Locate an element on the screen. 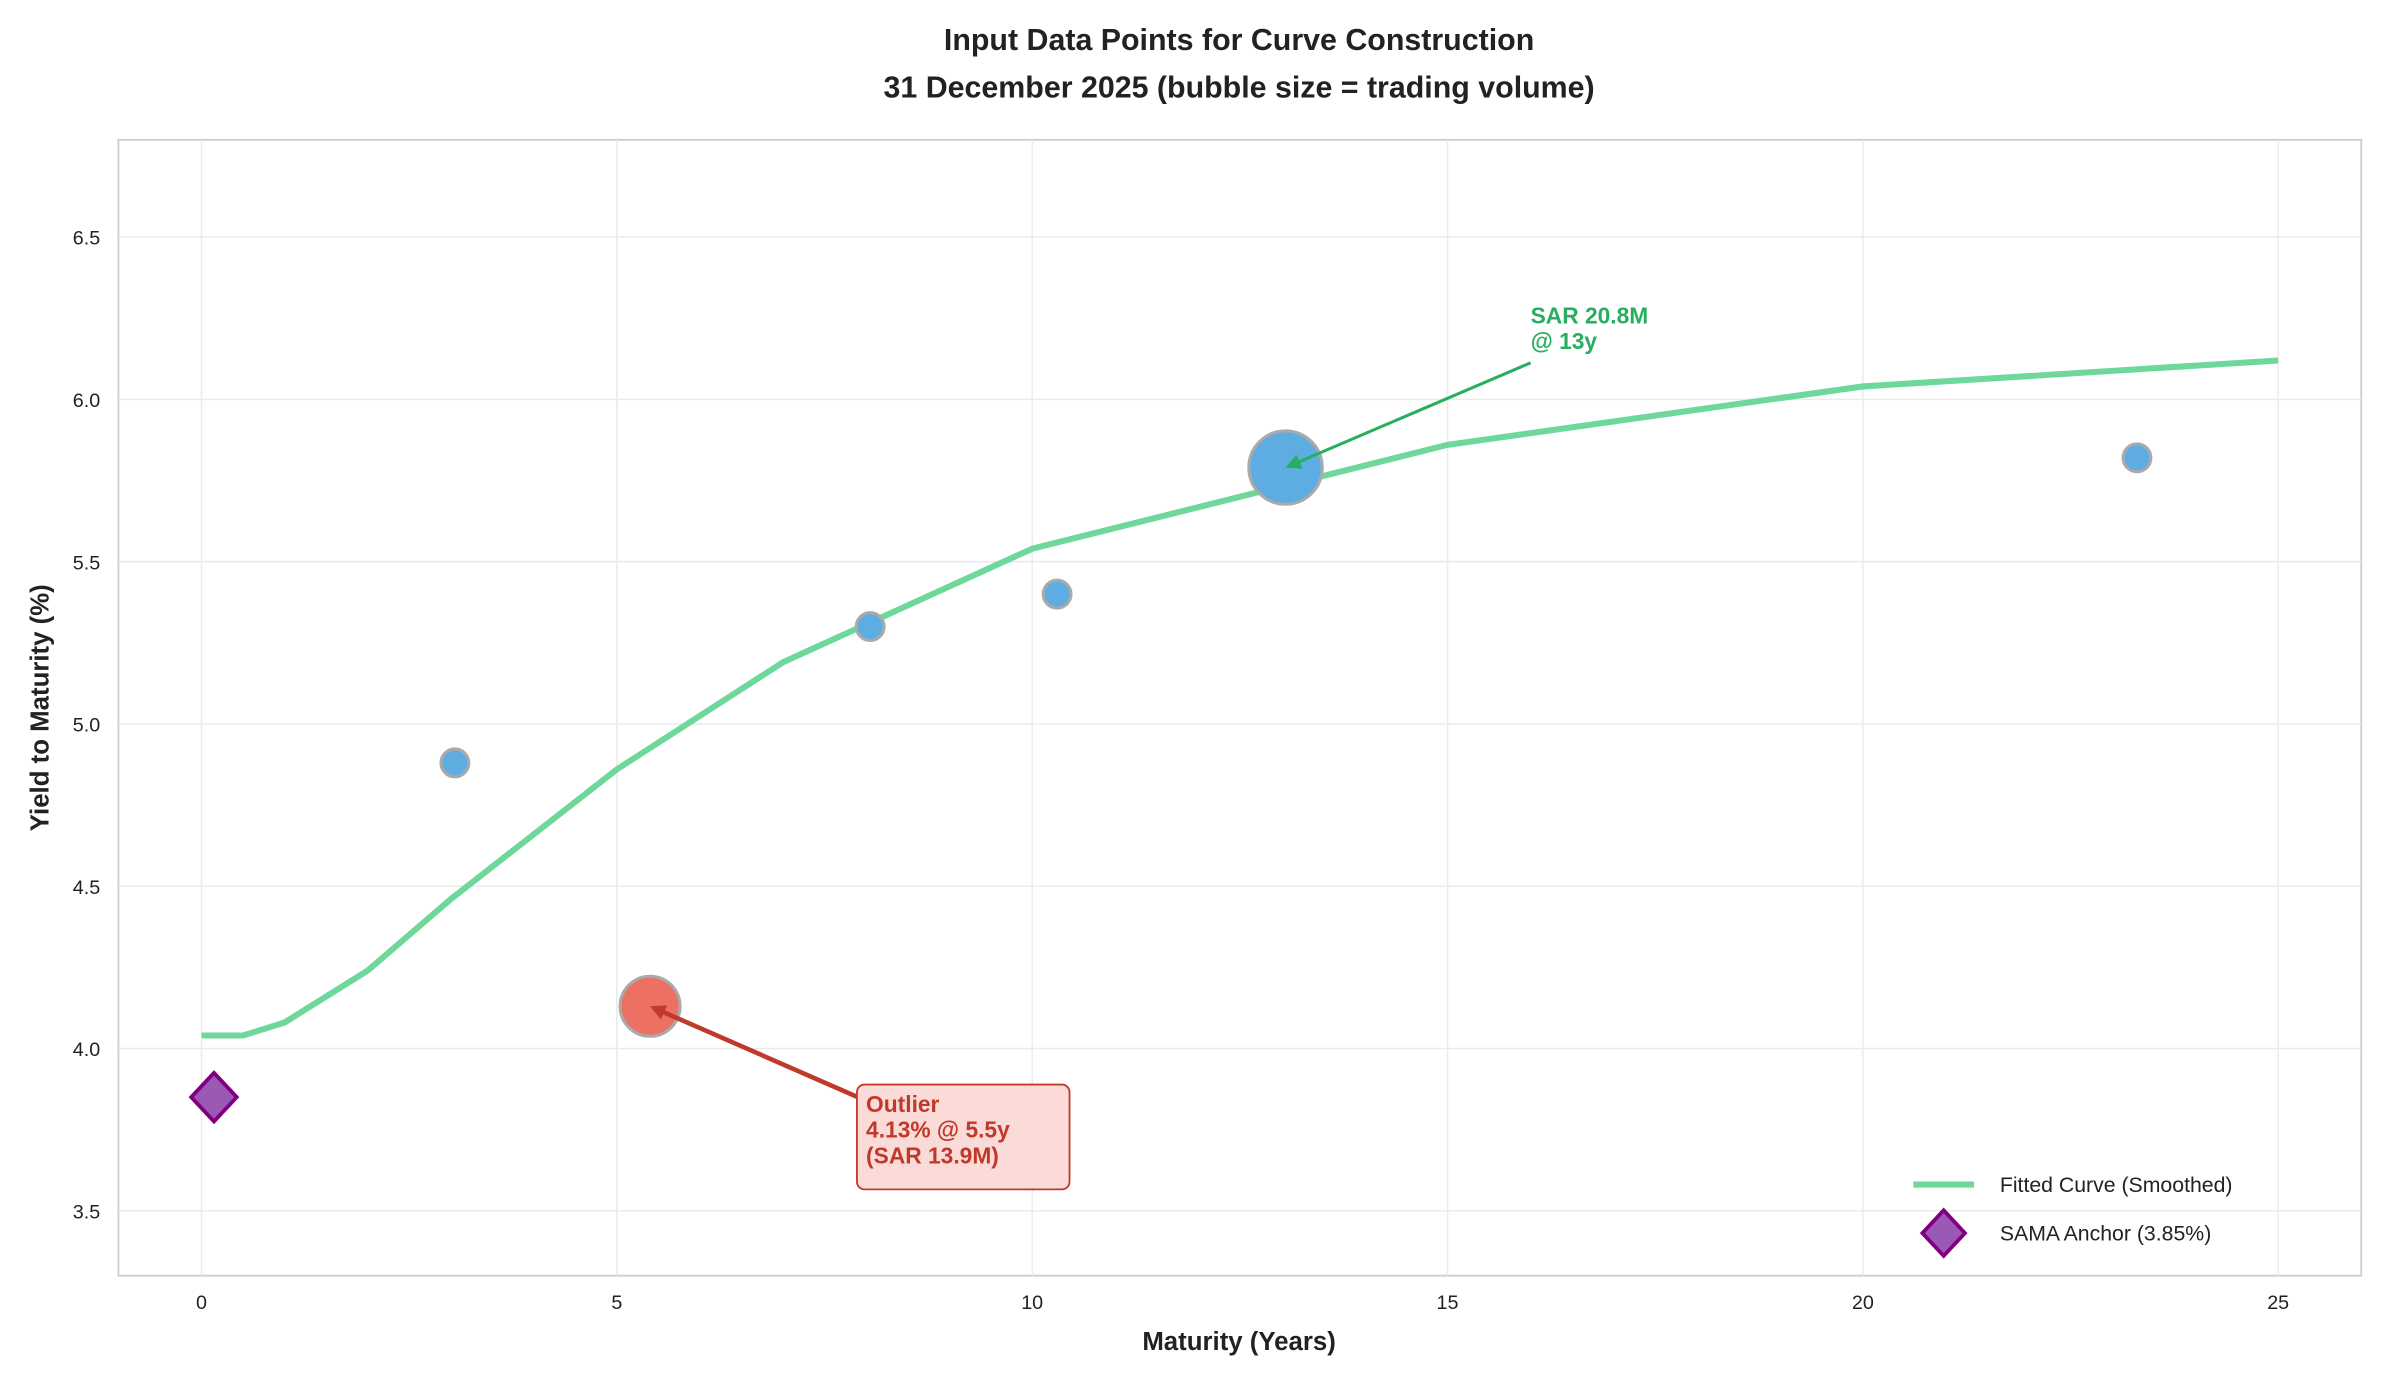 Image resolution: width=2381 pixels, height=1379 pixels. x-tick-label: 20 is located at coordinates (1863, 1303).